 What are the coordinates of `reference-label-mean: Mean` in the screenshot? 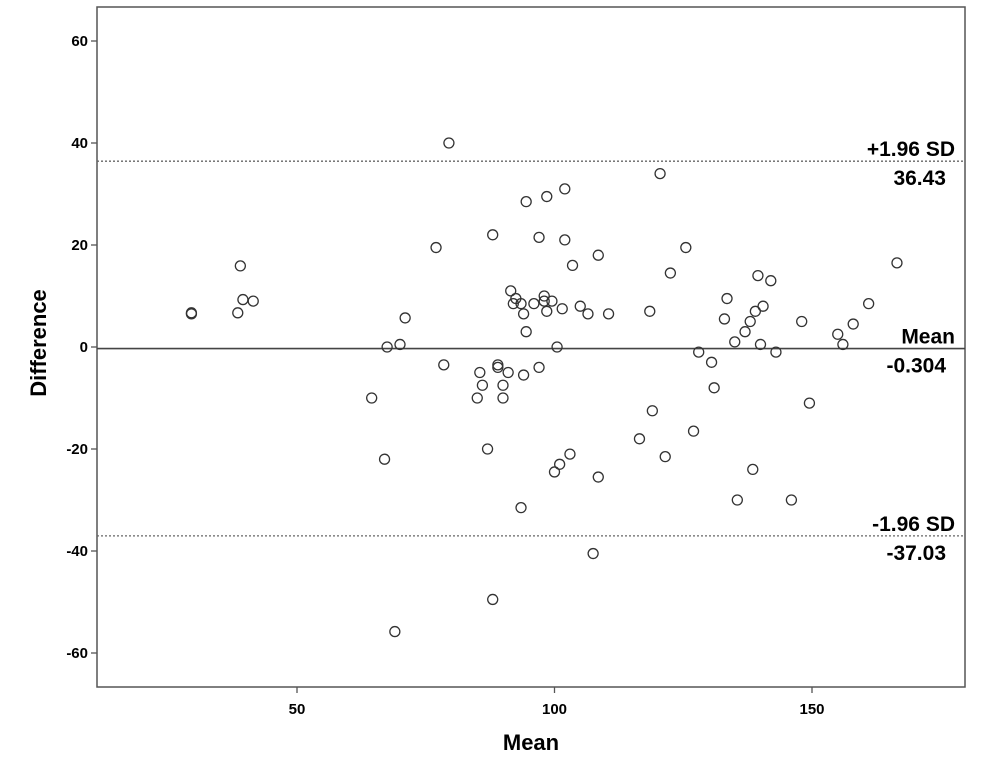 It's located at (928, 337).